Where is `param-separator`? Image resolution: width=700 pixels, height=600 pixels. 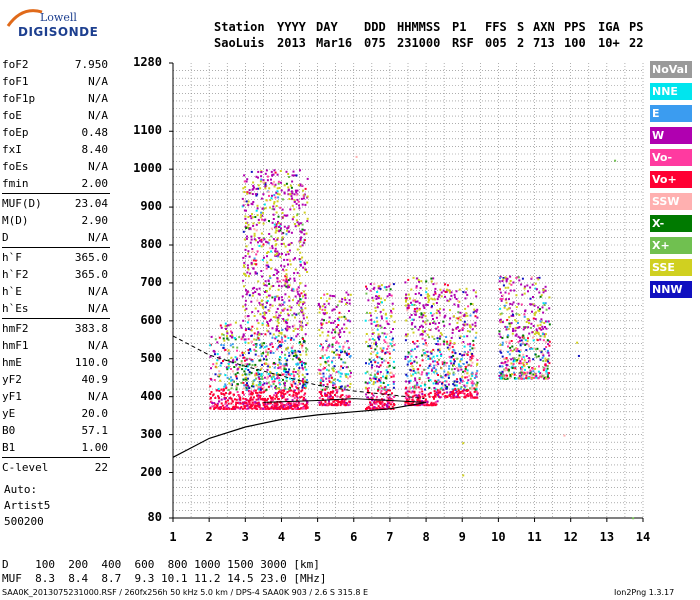 param-separator is located at coordinates (56, 247).